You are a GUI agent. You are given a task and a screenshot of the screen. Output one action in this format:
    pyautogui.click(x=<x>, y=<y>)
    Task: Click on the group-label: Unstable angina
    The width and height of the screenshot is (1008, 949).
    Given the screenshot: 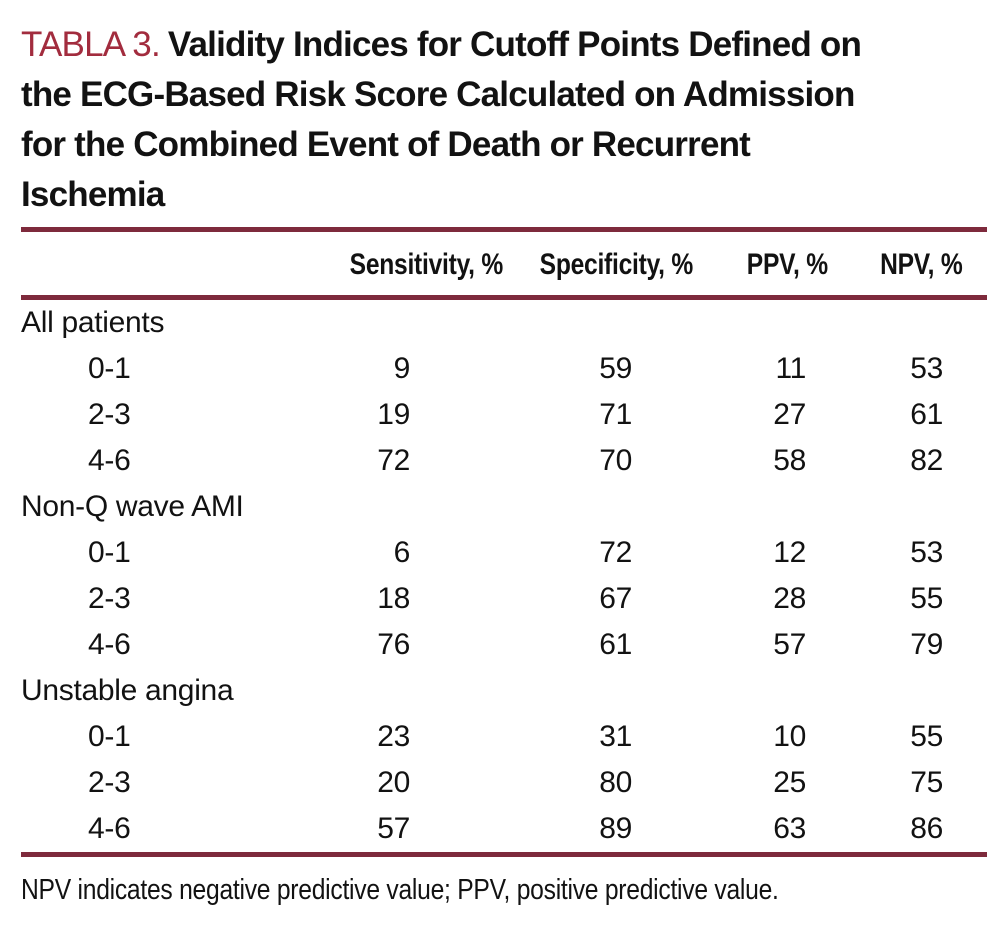 What is the action you would take?
    pyautogui.click(x=127, y=690)
    